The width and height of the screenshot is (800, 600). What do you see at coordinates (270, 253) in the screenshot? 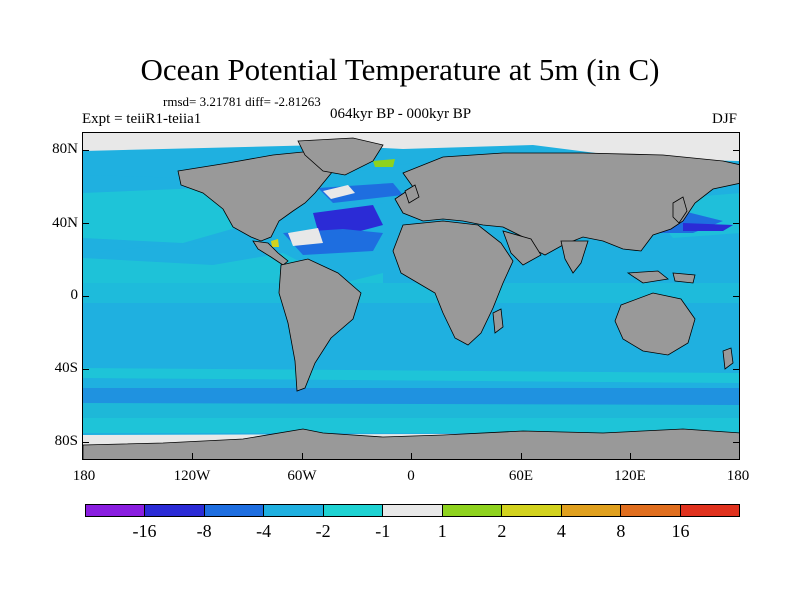
I see `central-america` at bounding box center [270, 253].